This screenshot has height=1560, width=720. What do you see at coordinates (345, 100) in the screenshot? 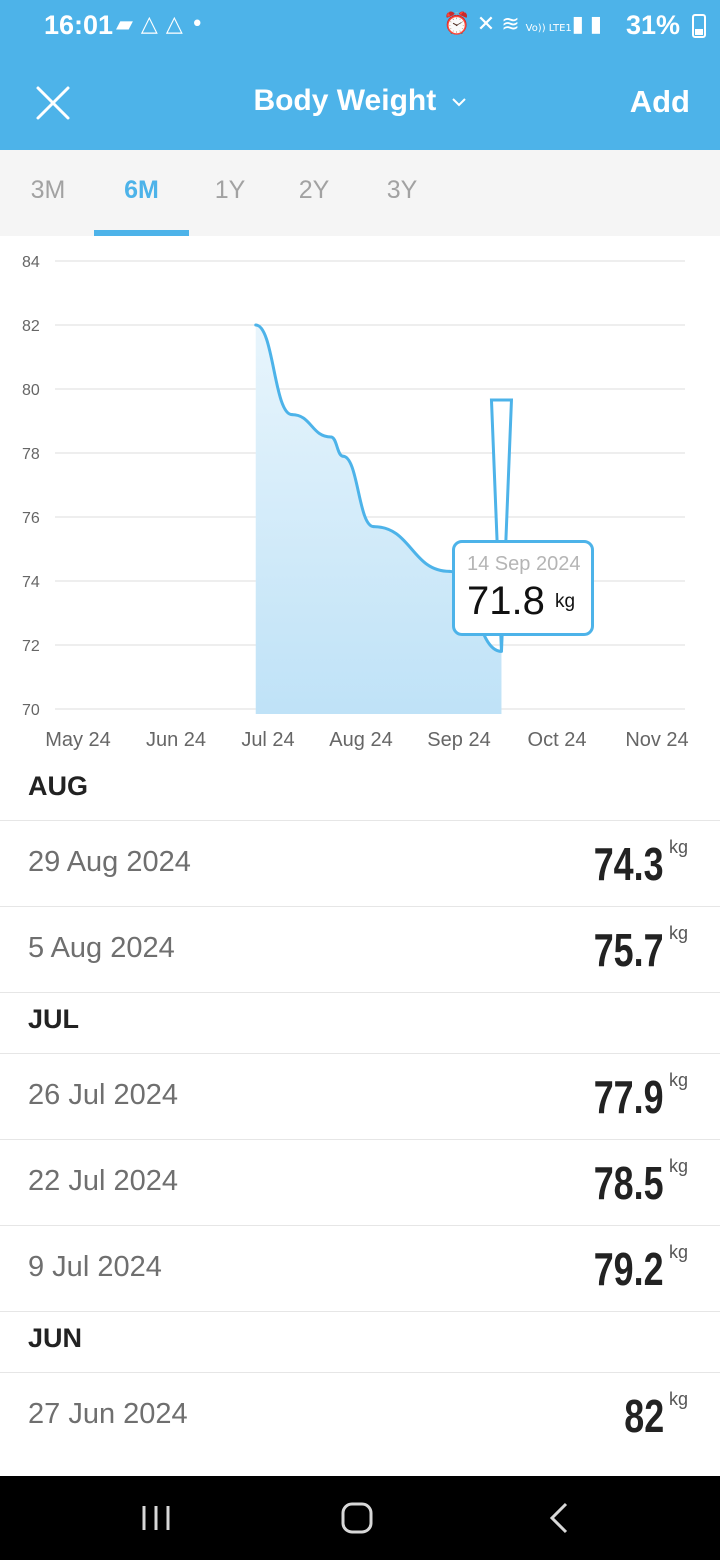
I see `page-title: Body Weight` at bounding box center [345, 100].